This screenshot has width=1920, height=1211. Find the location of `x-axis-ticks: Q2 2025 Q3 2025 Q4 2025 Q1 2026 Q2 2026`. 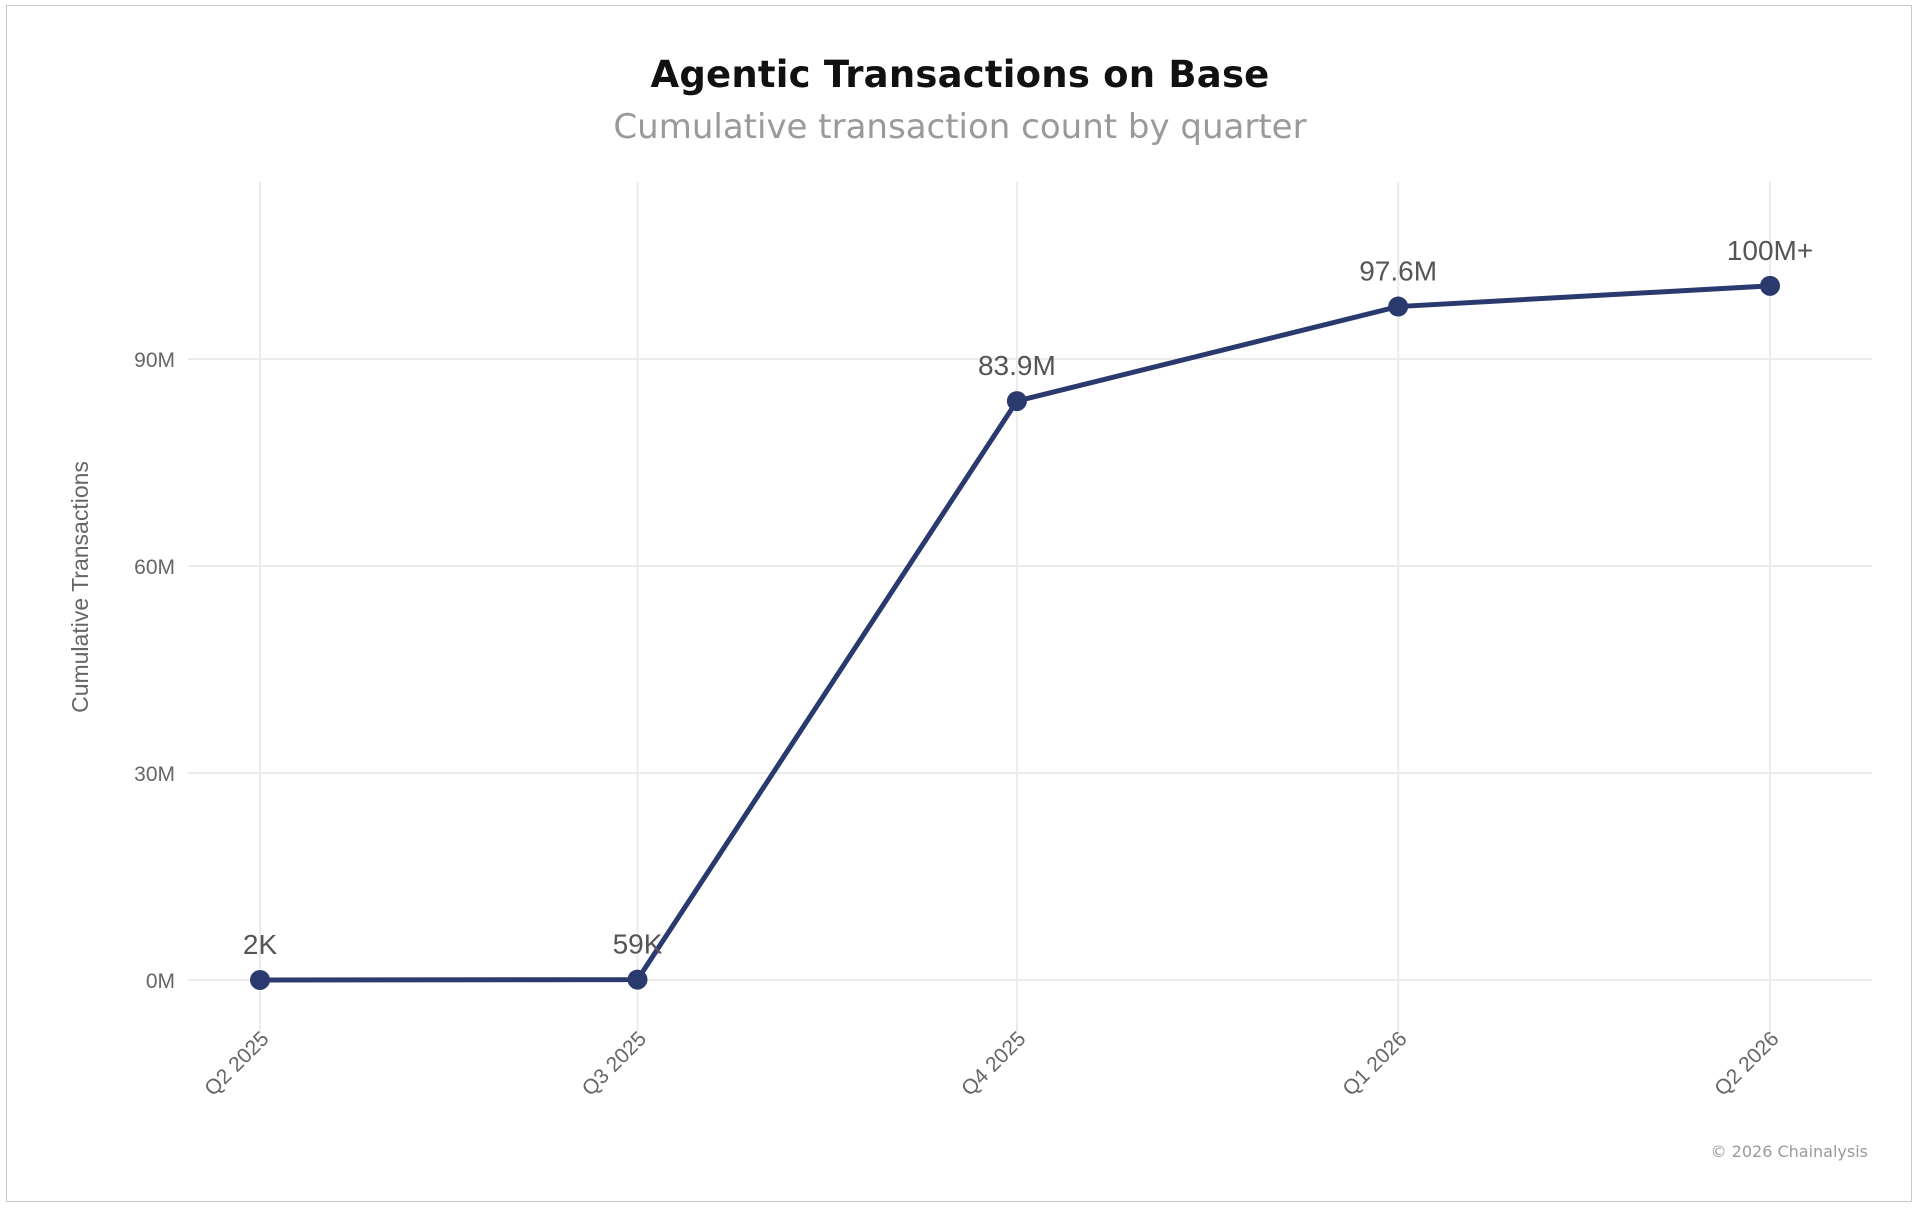

x-axis-ticks: Q2 2025 Q3 2025 Q4 2025 Q1 2026 Q2 2026 is located at coordinates (991, 1063).